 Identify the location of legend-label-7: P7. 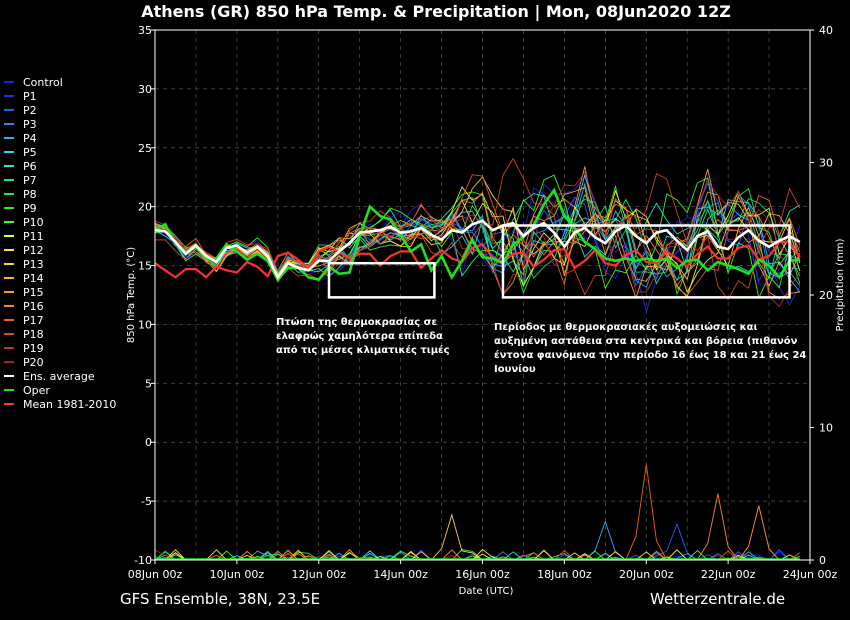
(30, 180).